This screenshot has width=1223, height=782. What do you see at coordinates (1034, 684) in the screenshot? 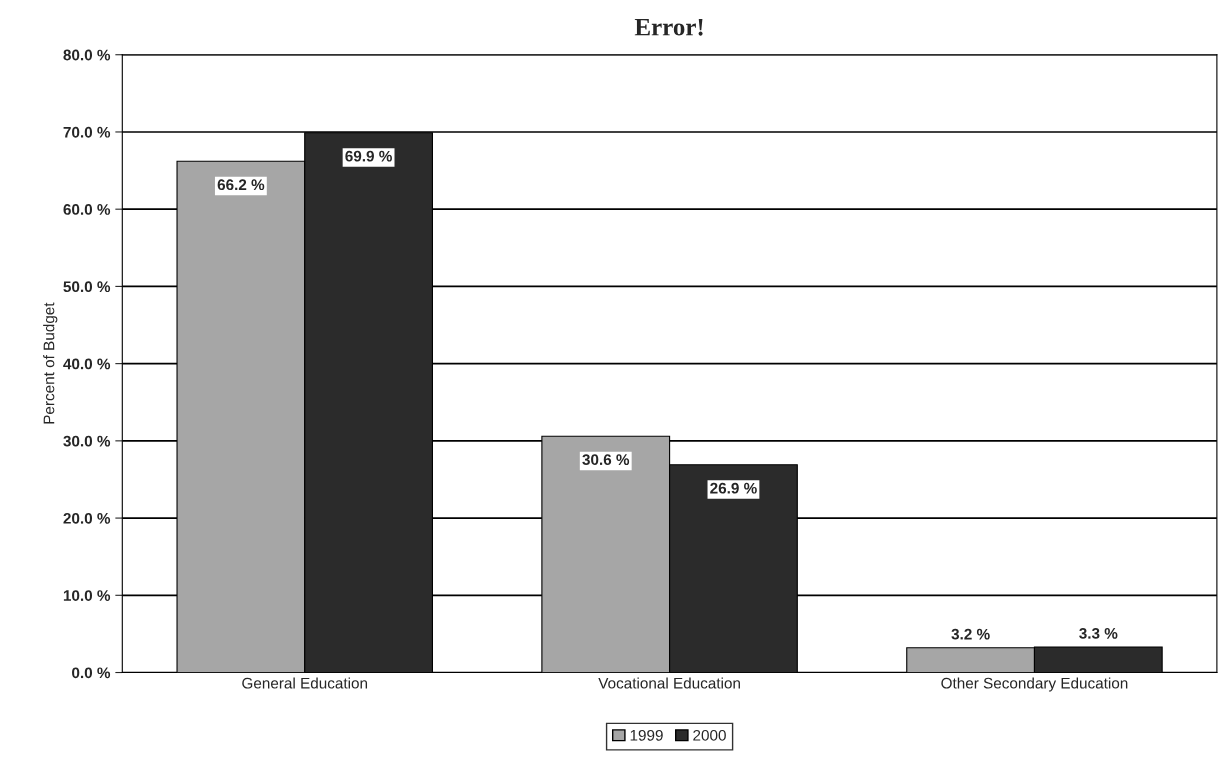
I see `x-tick-label: Other Secondary Education` at bounding box center [1034, 684].